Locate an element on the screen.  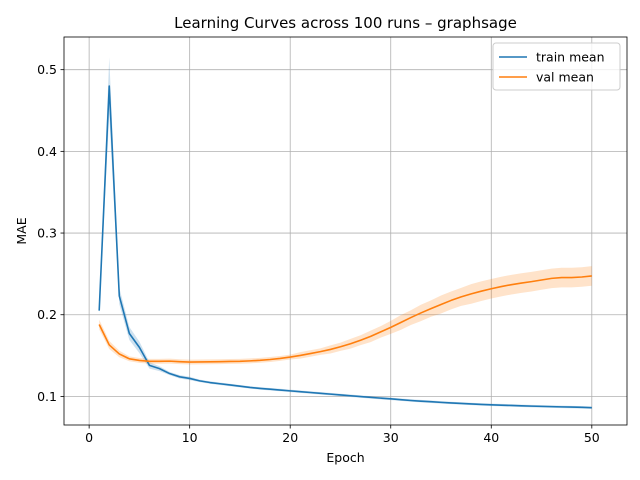
val-mean-line is located at coordinates (345, 319).